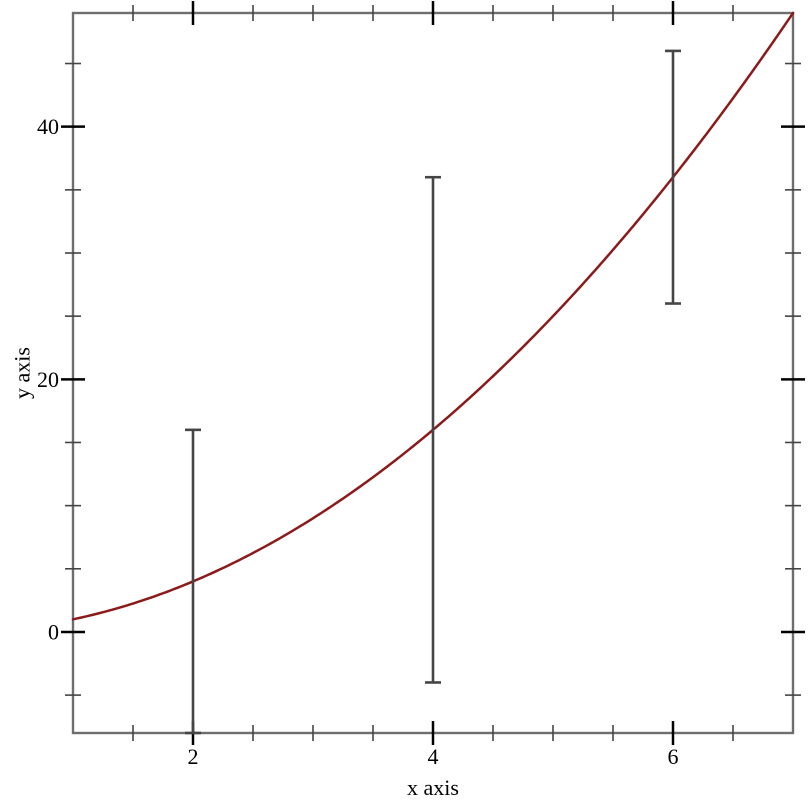  What do you see at coordinates (48, 126) in the screenshot?
I see `y-tick-label: 40` at bounding box center [48, 126].